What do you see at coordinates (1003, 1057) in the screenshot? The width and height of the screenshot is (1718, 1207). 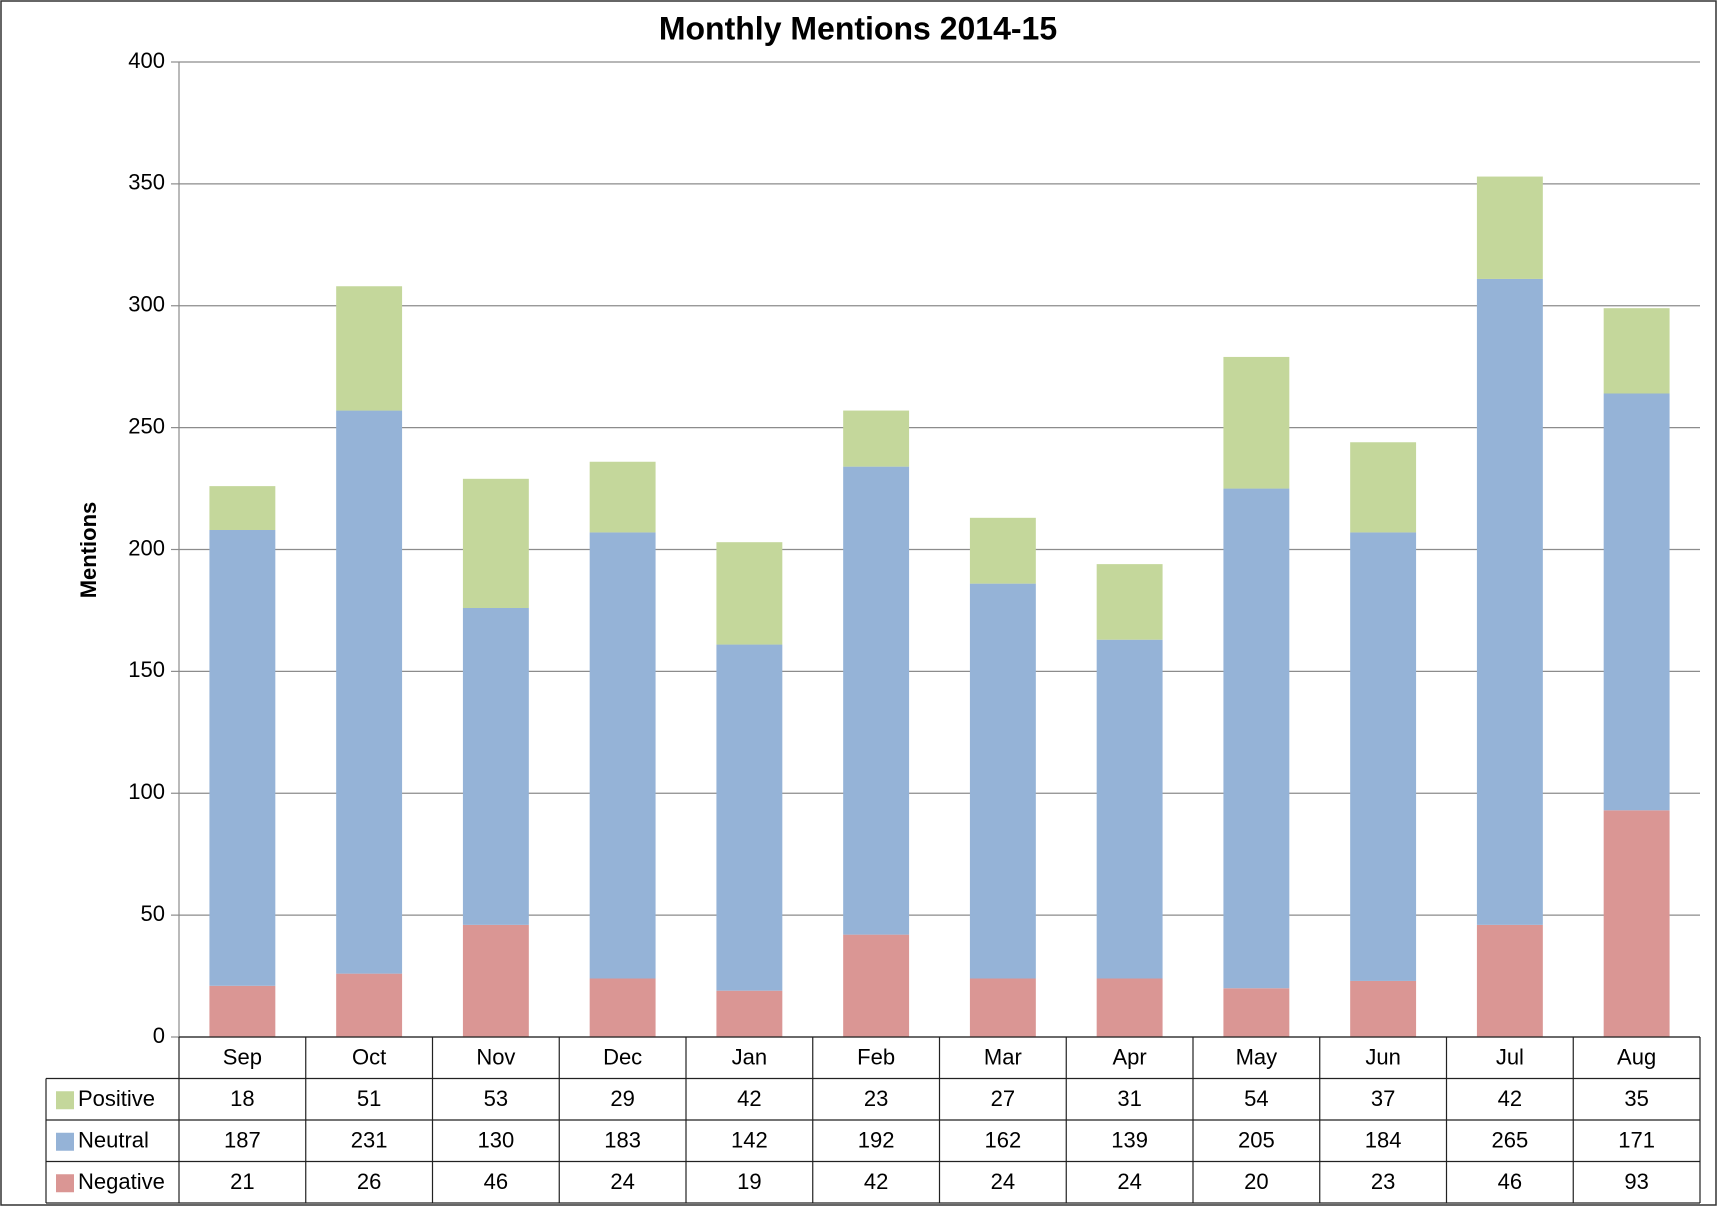 I see `x-tick-label: Mar` at bounding box center [1003, 1057].